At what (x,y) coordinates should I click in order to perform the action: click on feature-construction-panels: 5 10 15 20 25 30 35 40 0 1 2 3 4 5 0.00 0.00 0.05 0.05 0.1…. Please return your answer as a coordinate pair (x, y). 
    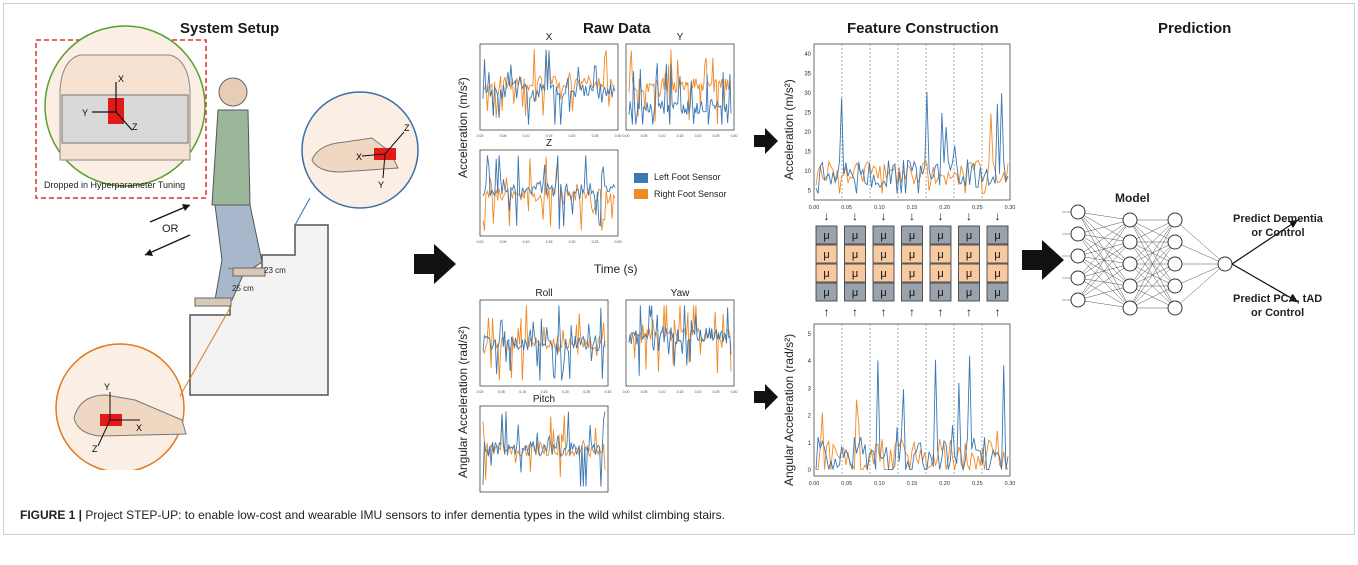
    Looking at the image, I should click on (909, 265).